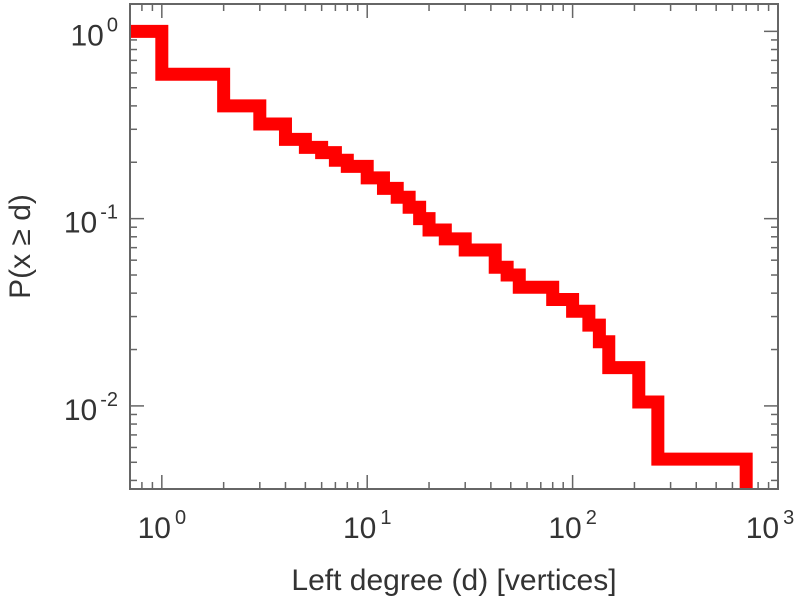  Describe the element at coordinates (591, 518) in the screenshot. I see `x-tick-exponent: 2` at that location.